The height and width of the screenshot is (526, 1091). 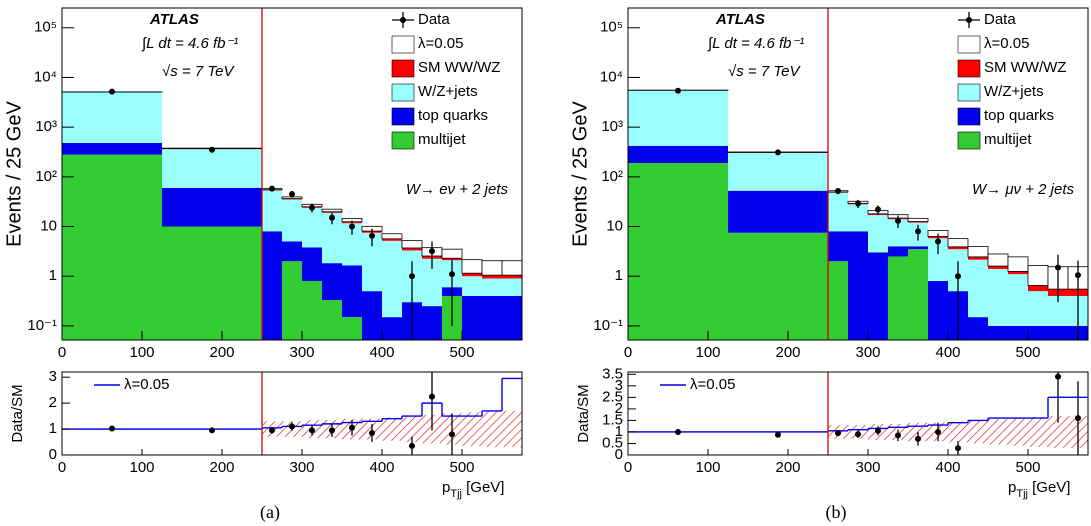 What do you see at coordinates (198, 71) in the screenshot?
I see `energy-label: √s = 7 TeV` at bounding box center [198, 71].